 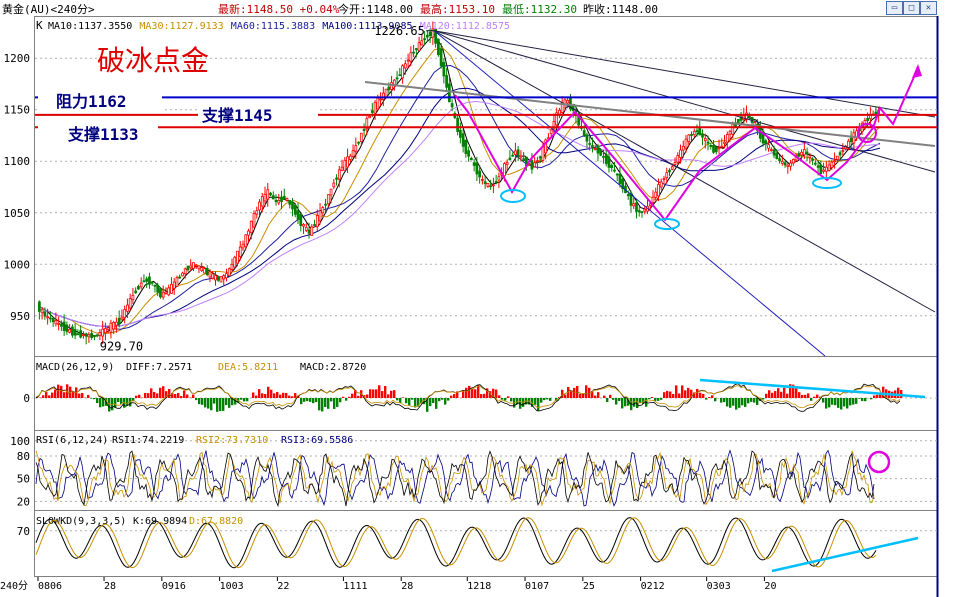 I want to click on maximize-icon: □, so click(x=911, y=8).